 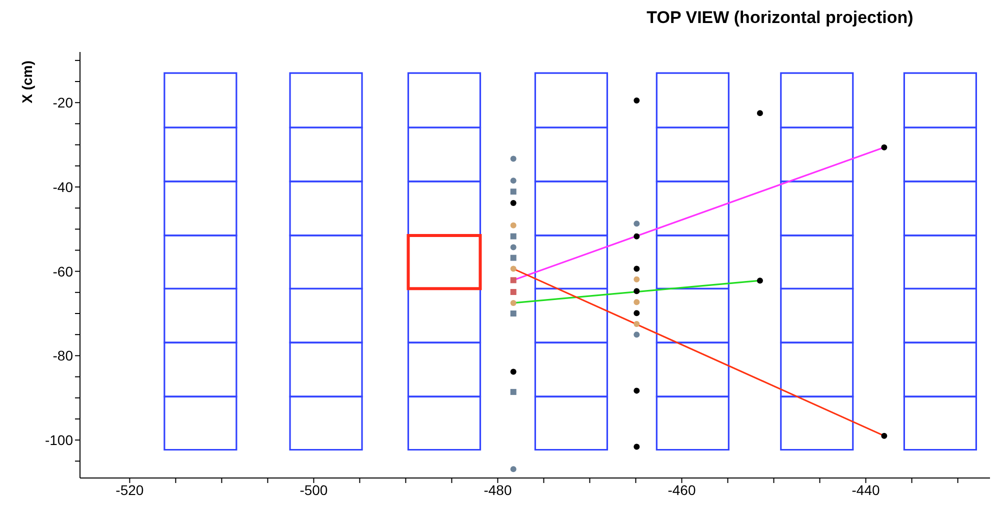 What do you see at coordinates (63, 102) in the screenshot?
I see `y-tick-label: -20` at bounding box center [63, 102].